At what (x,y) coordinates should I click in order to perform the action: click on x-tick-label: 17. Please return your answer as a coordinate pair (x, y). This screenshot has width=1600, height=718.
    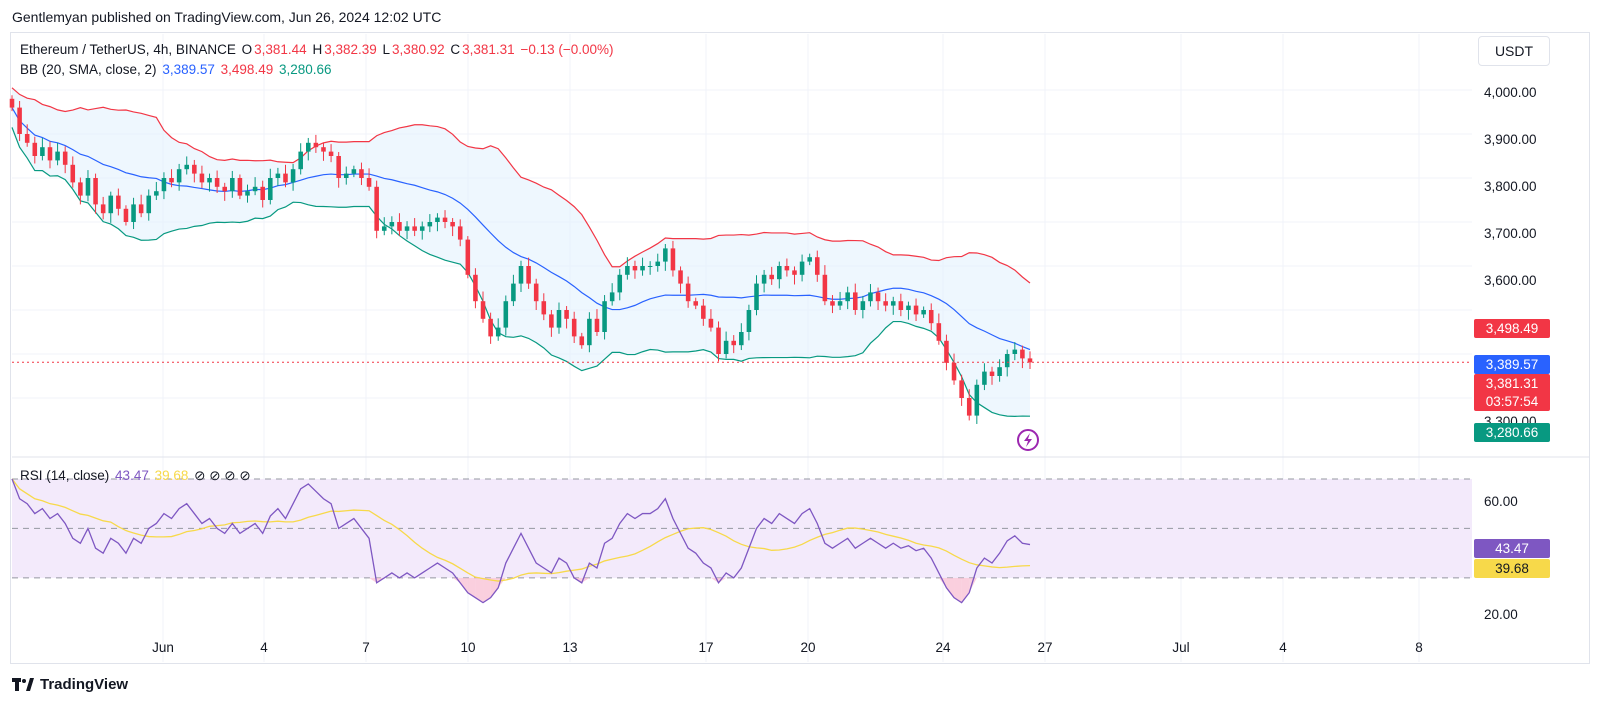
    Looking at the image, I should click on (706, 647).